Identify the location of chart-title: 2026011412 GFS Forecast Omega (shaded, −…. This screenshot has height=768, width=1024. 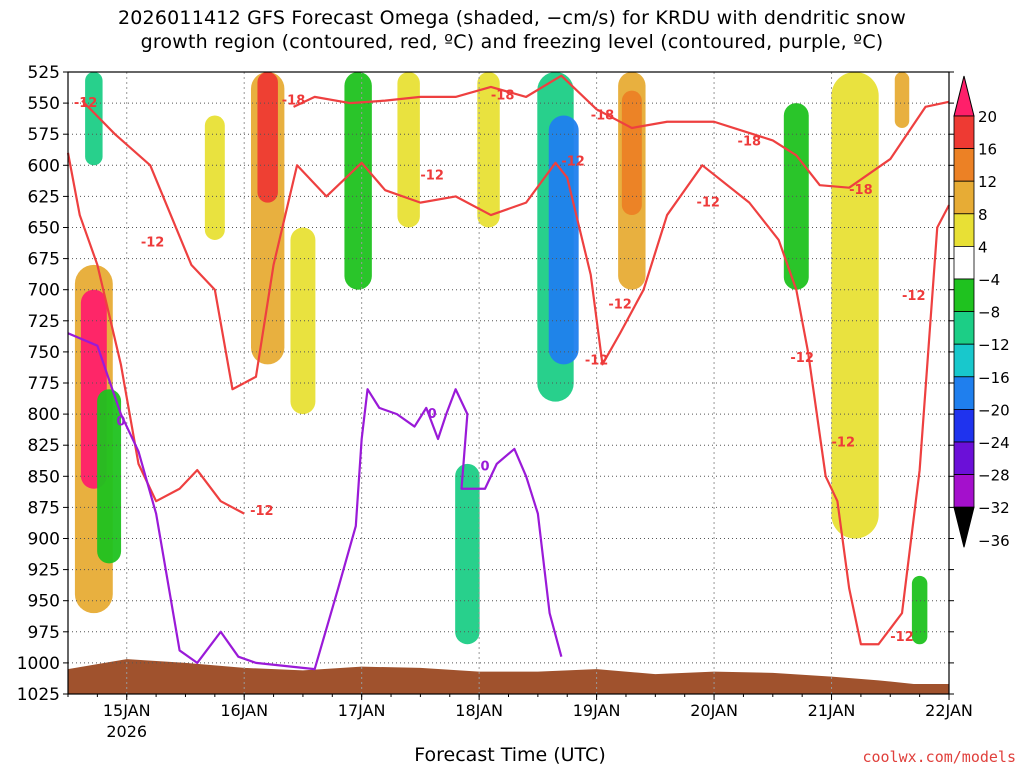
(511, 30).